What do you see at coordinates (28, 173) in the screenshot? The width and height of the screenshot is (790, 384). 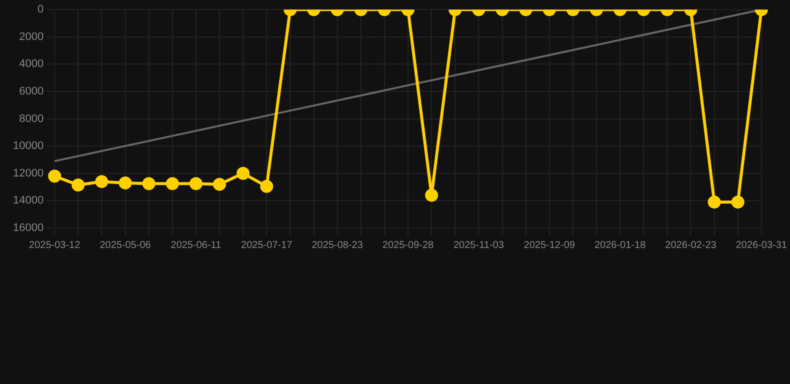 I see `y-tick-label: 12000` at bounding box center [28, 173].